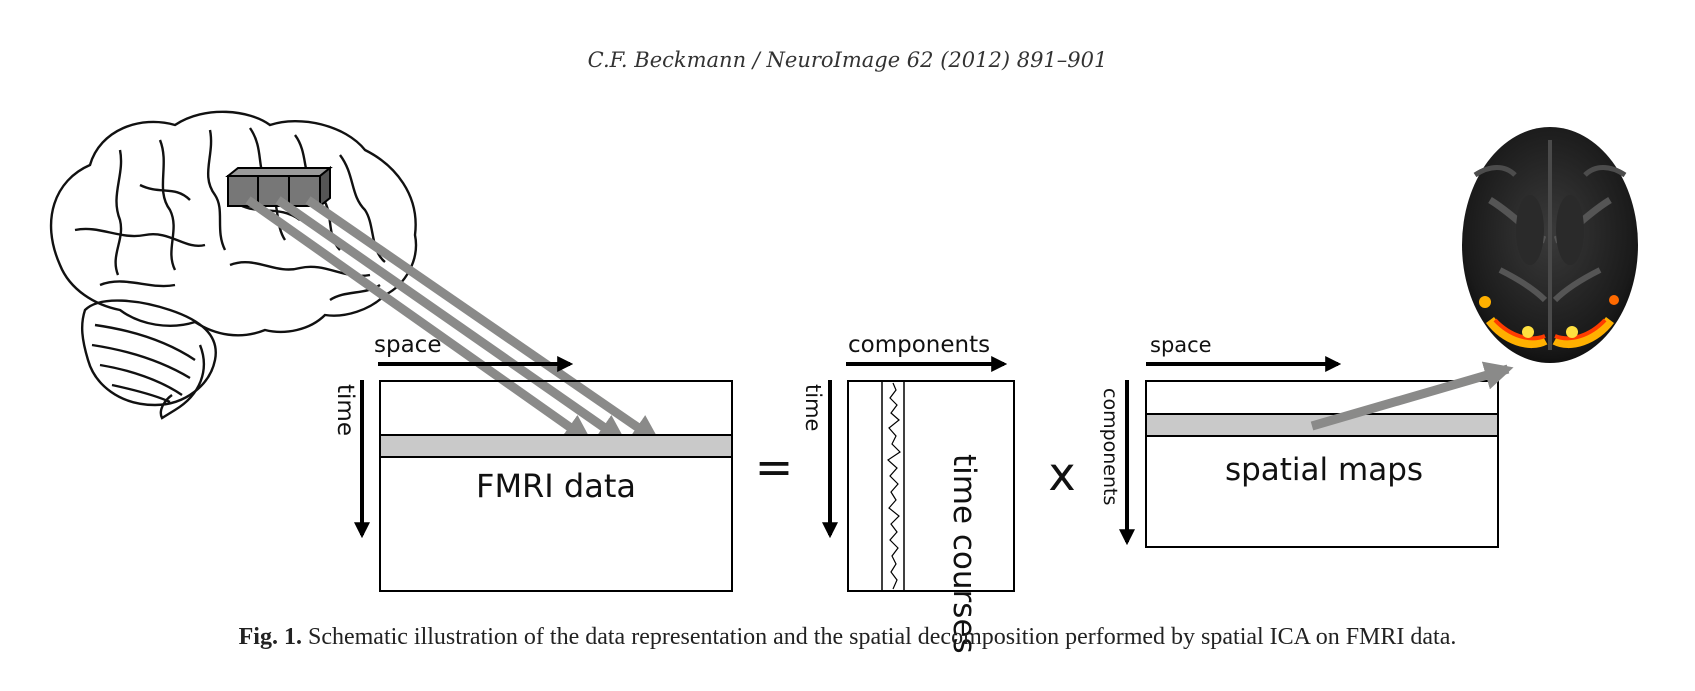 This screenshot has width=1695, height=691. Describe the element at coordinates (453, 320) in the screenshot. I see `voxel-projection-arrows` at that location.